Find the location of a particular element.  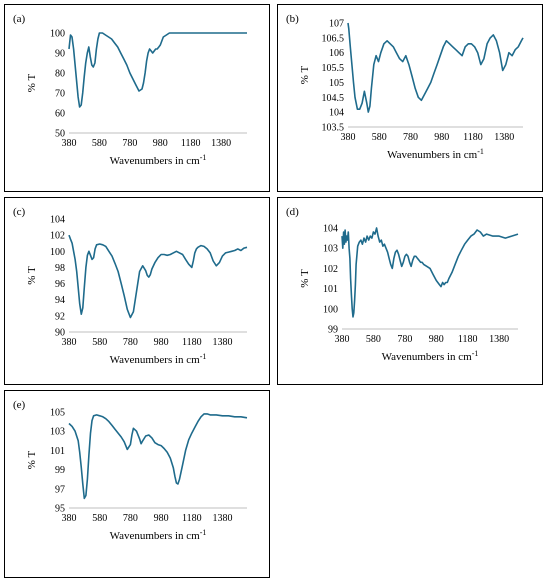

panel-label: (b) is located at coordinates (292, 19).